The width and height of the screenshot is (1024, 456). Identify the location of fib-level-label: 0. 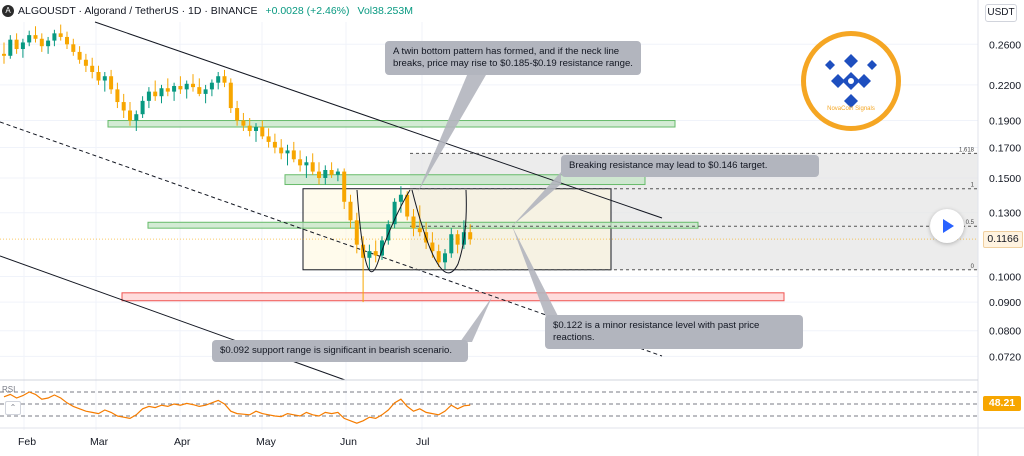
(973, 267).